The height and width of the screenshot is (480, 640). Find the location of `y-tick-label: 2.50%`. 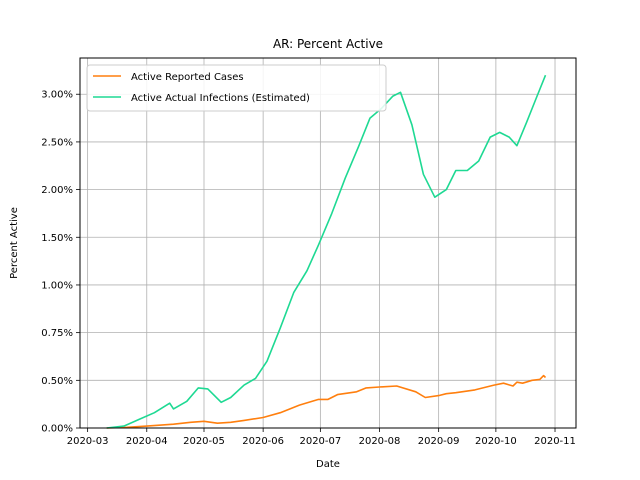

y-tick-label: 2.50% is located at coordinates (57, 142).